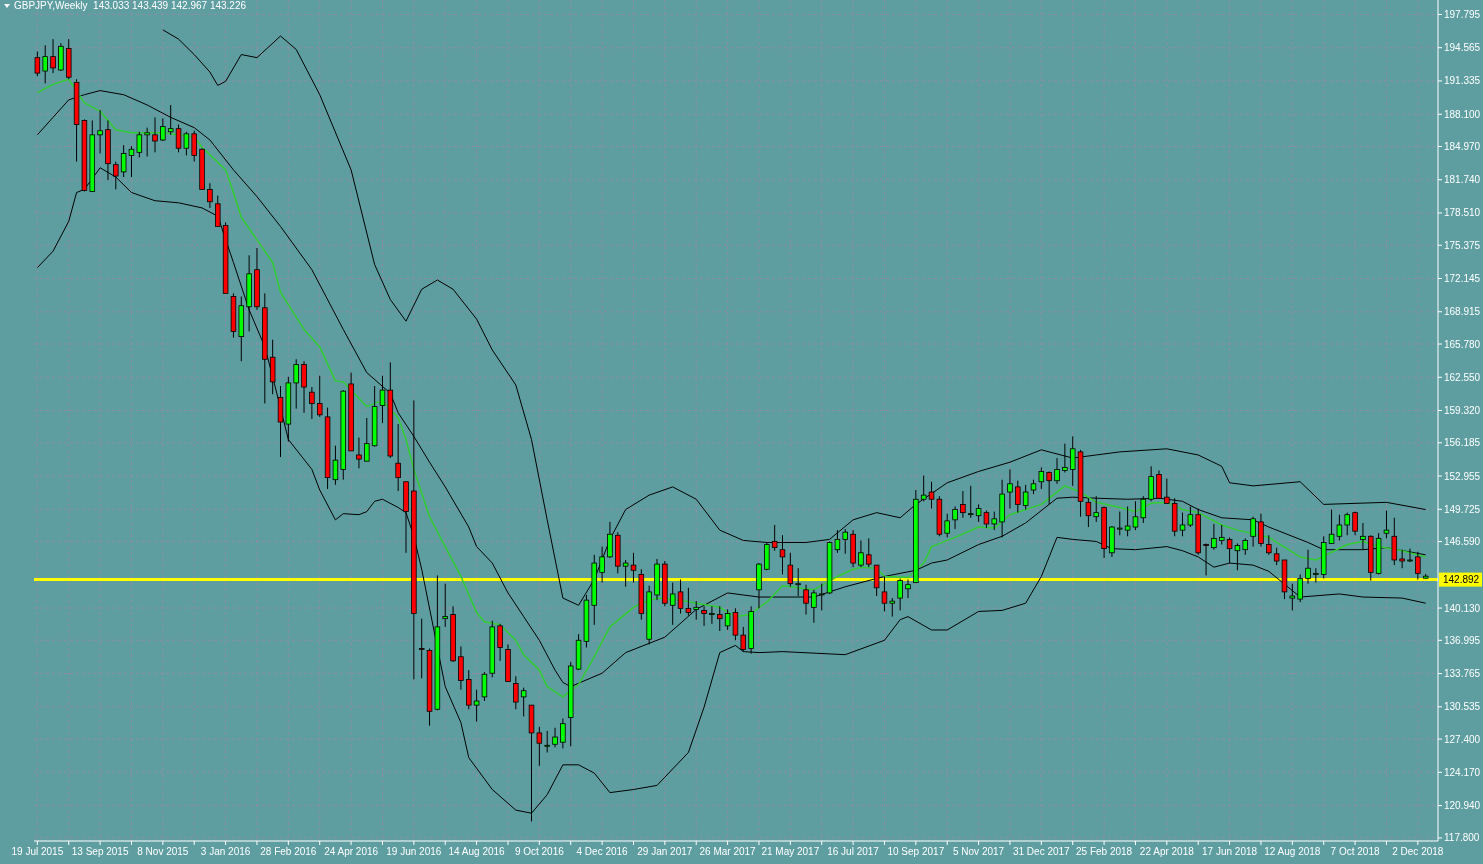 The width and height of the screenshot is (1483, 864). What do you see at coordinates (1462, 312) in the screenshot?
I see `y-tick-label: 168.915` at bounding box center [1462, 312].